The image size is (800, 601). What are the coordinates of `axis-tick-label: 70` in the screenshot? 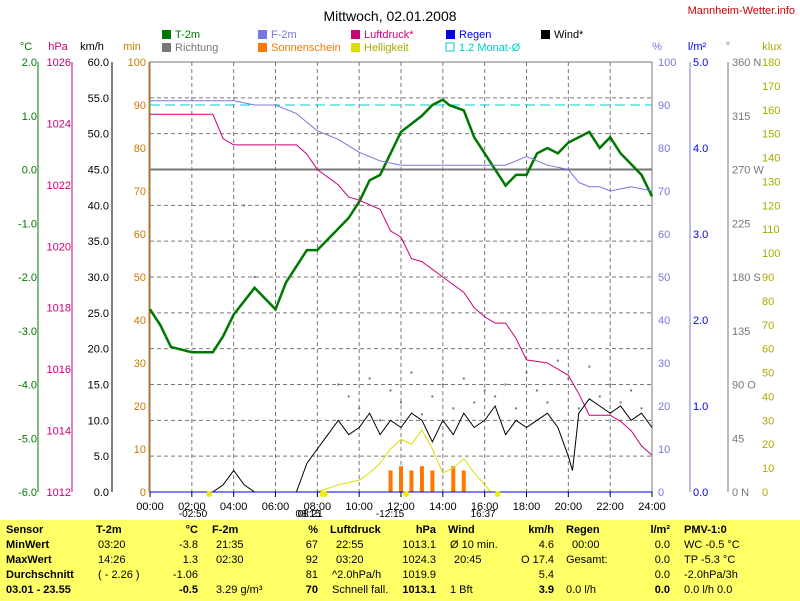 It's located at (140, 192).